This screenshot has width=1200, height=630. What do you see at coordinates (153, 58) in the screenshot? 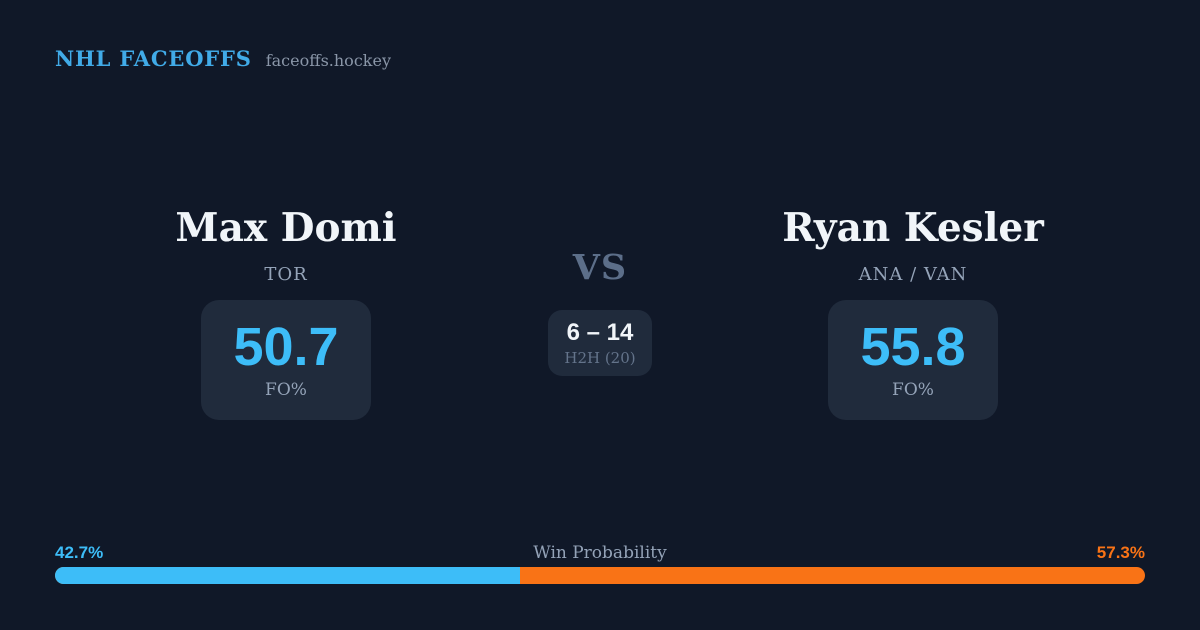
I see `brand-title: NHL FACEOFFS` at bounding box center [153, 58].